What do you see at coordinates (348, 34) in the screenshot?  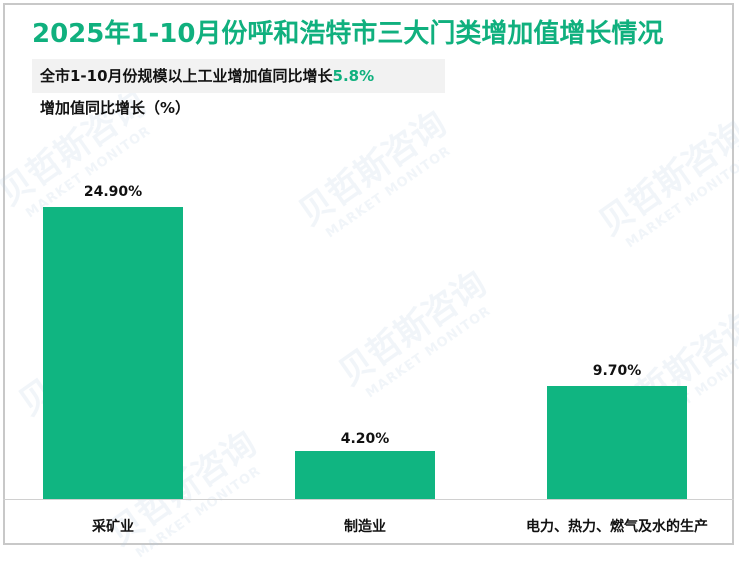 I see `chart-title: 2025年1-10月份呼和浩特市三大门类增加值增长情况` at bounding box center [348, 34].